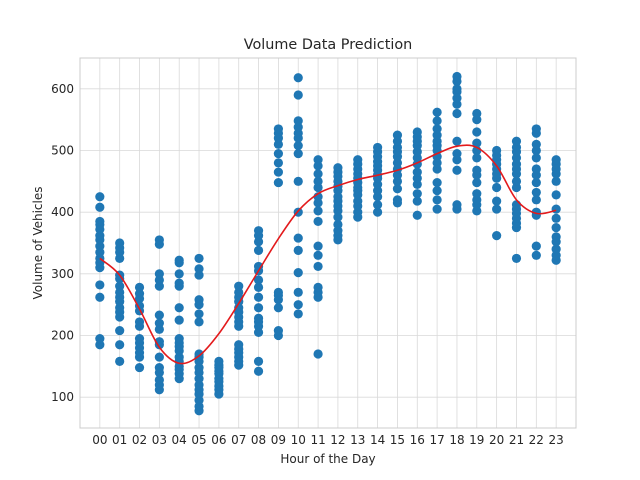  What do you see at coordinates (317, 440) in the screenshot?
I see `x-tick-label: 11` at bounding box center [317, 440].